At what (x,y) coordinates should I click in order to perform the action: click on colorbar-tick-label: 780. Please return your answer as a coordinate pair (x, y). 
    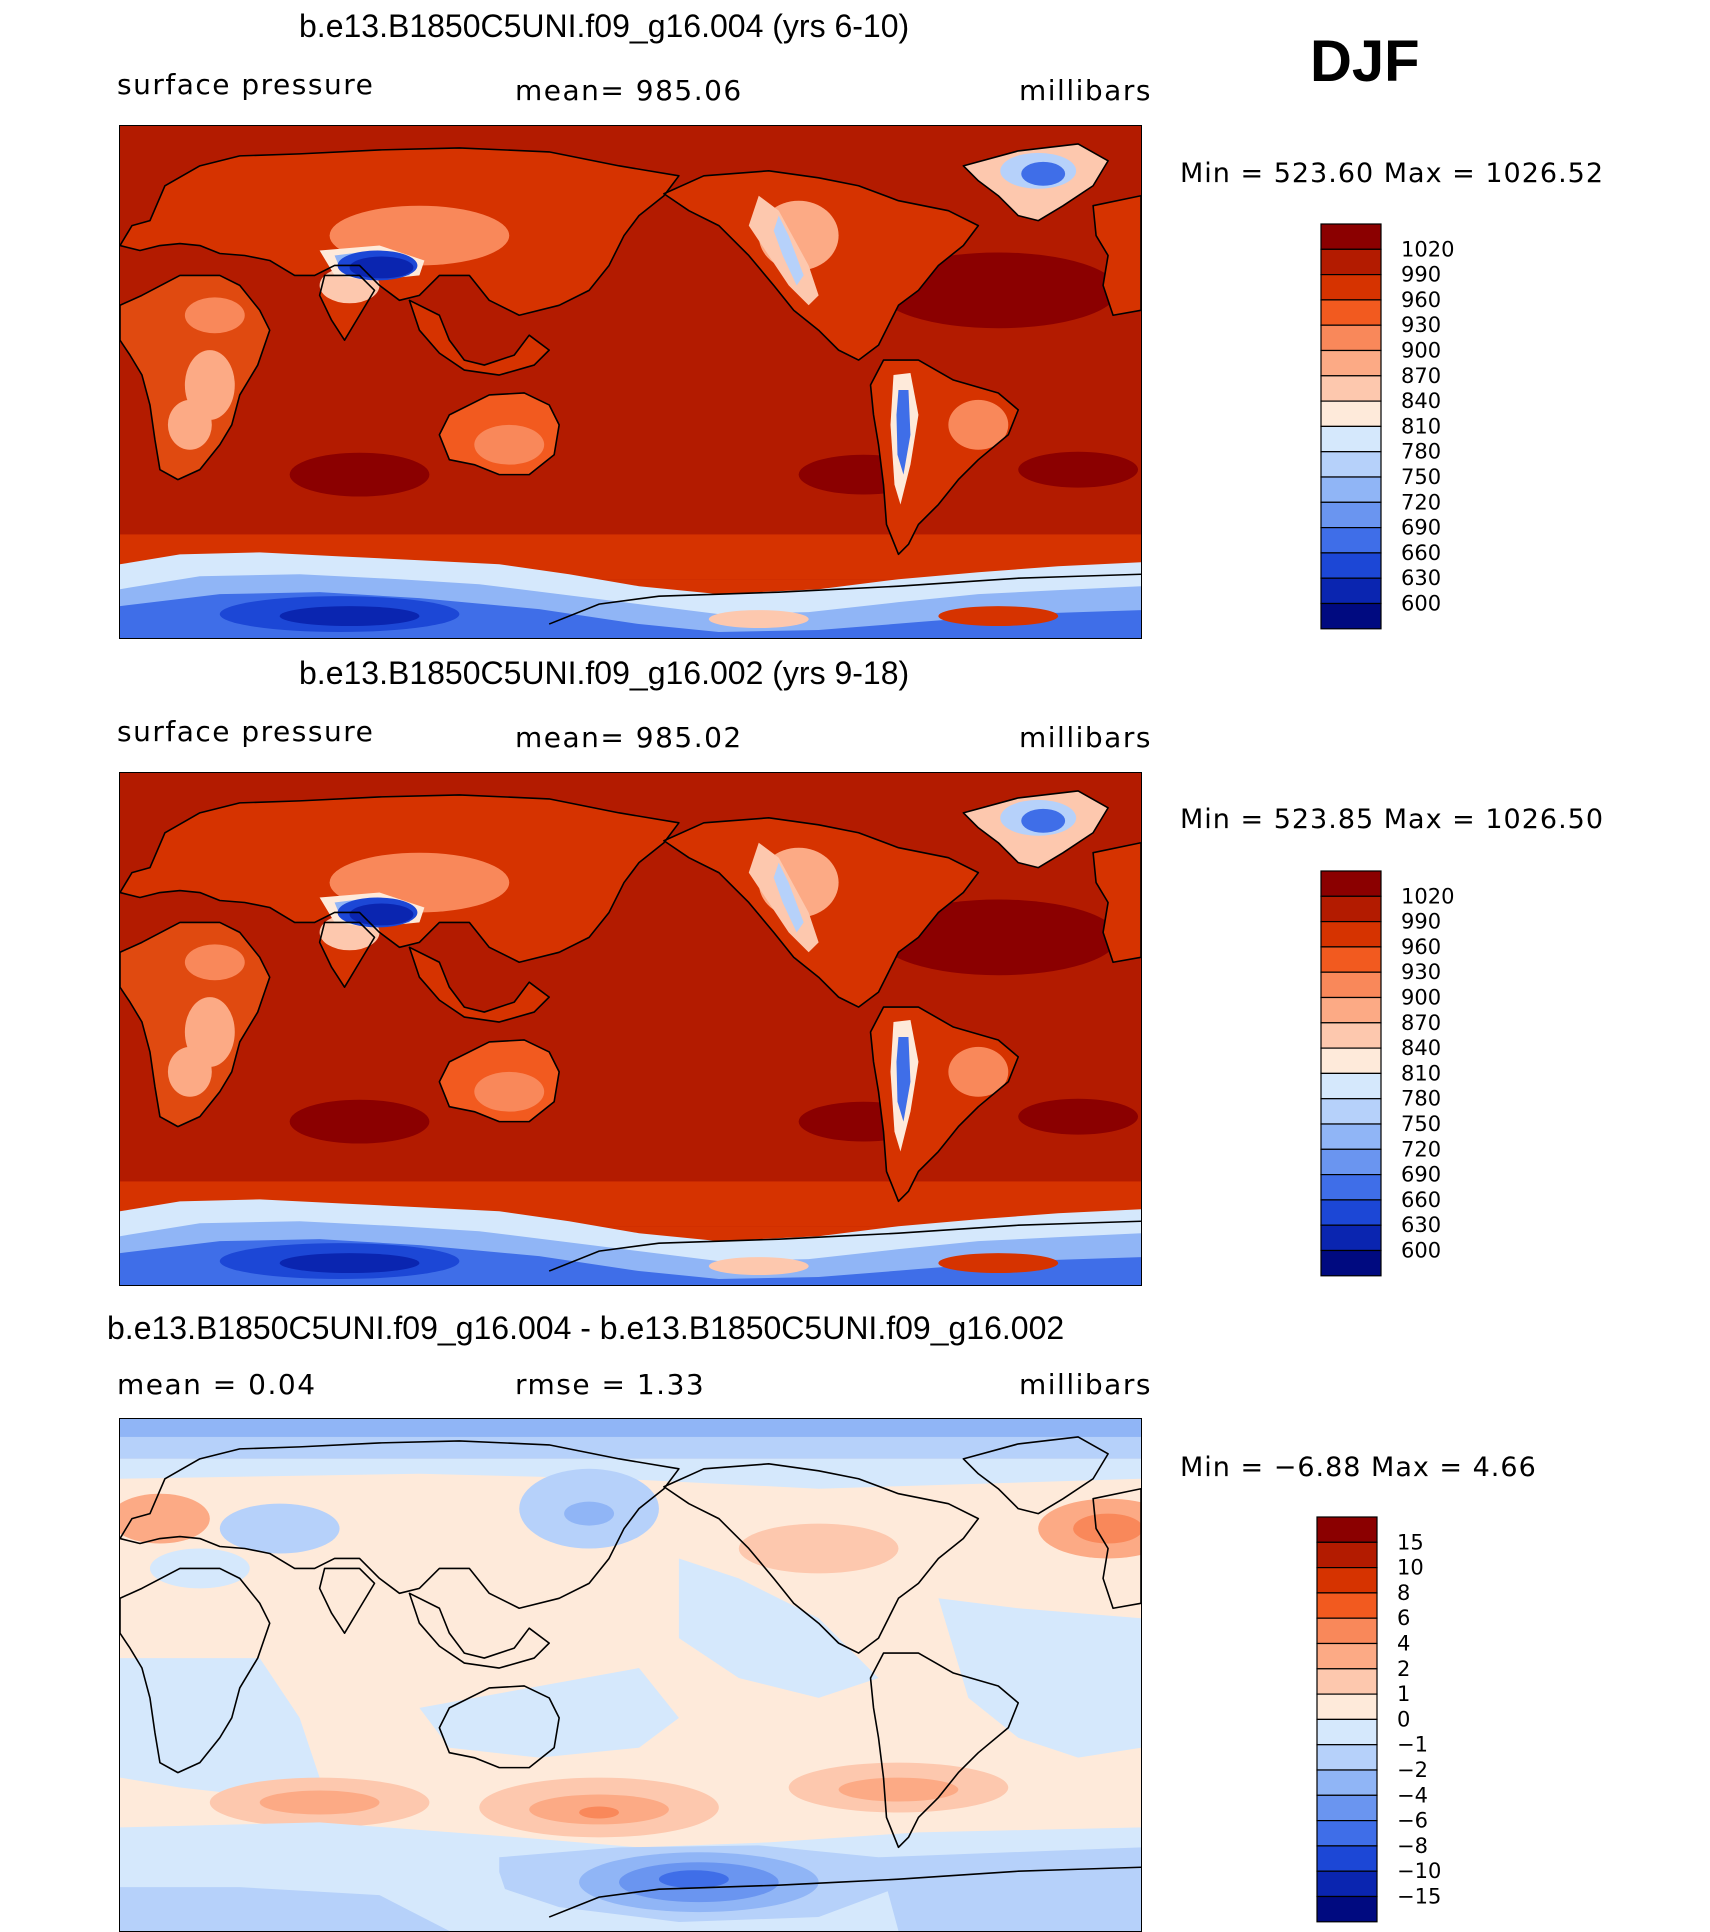
    Looking at the image, I should click on (1421, 452).